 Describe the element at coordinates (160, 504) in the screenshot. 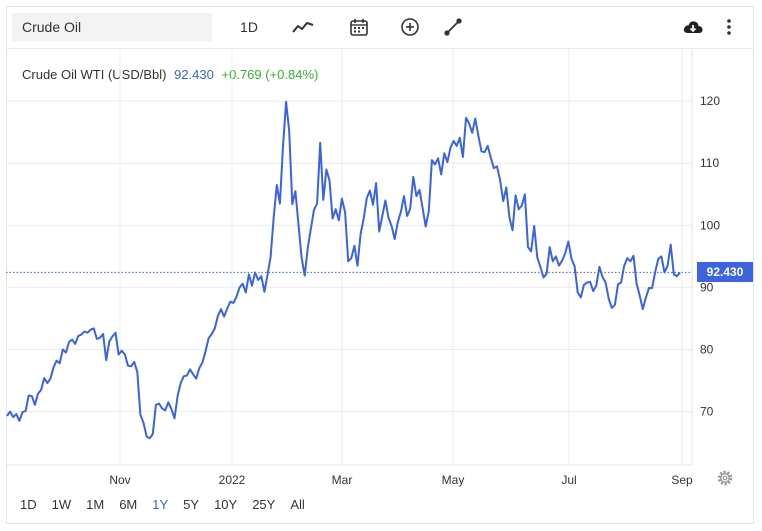

I see `range-button-1y: 1Y` at that location.